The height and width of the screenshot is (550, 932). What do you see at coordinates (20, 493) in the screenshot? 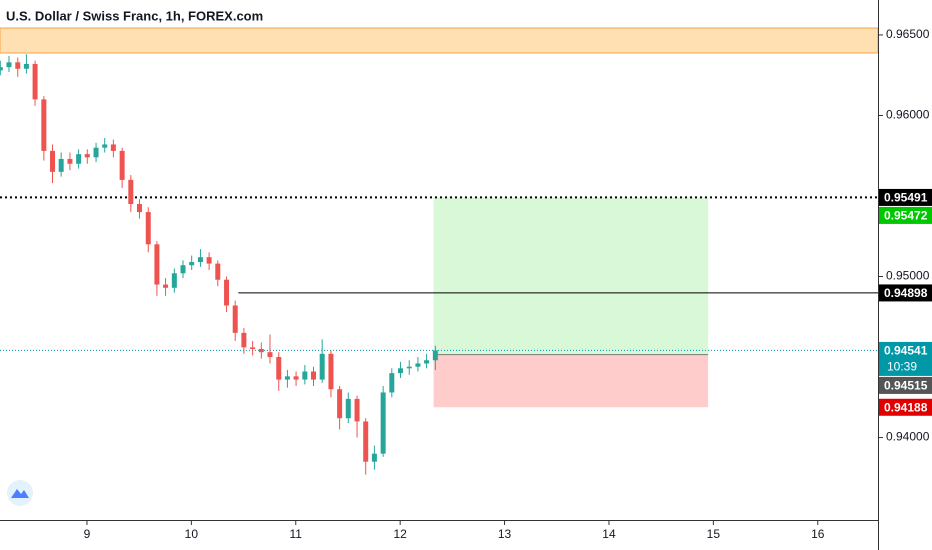
I see `logo` at bounding box center [20, 493].